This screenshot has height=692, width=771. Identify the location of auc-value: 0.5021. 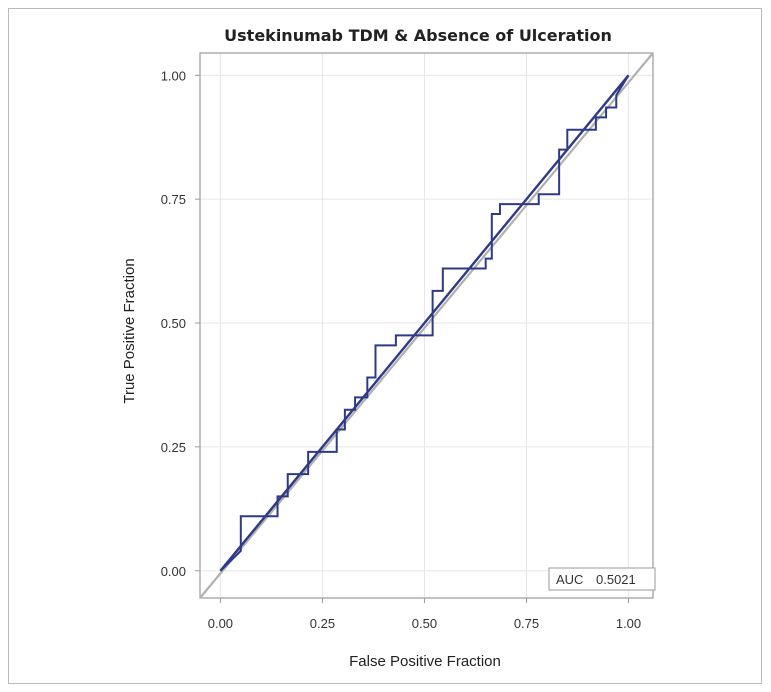
(616, 579).